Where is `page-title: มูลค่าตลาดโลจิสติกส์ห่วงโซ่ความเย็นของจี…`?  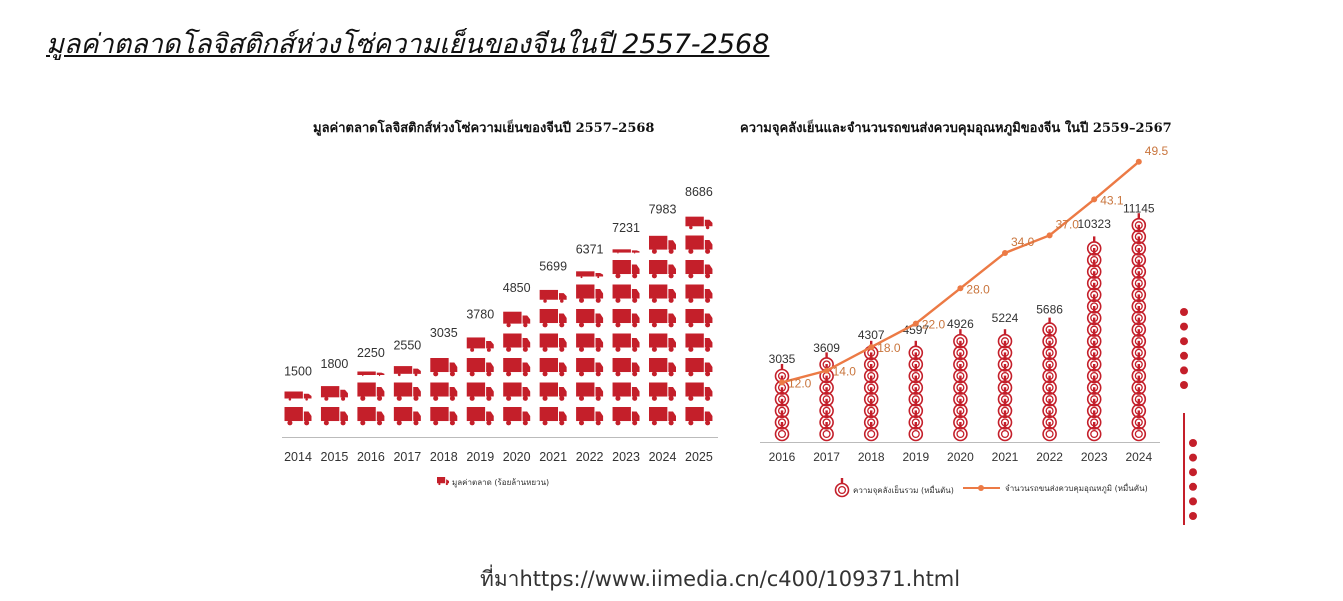 page-title: มูลค่าตลาดโลจิสติกส์ห่วงโซ่ความเย็นของจี… is located at coordinates (408, 44).